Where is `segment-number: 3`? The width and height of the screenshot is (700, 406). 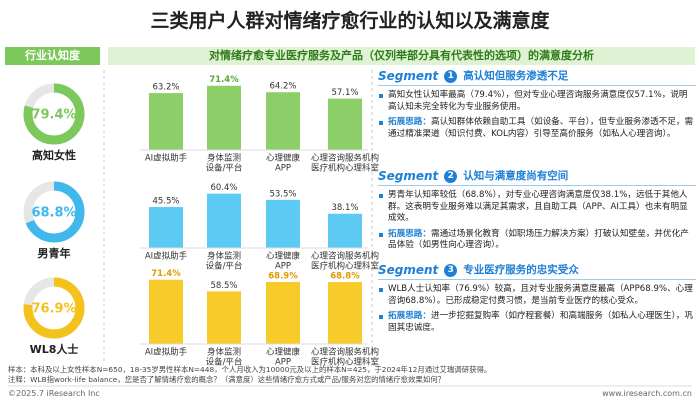
segment-number: 3 is located at coordinates (451, 270).